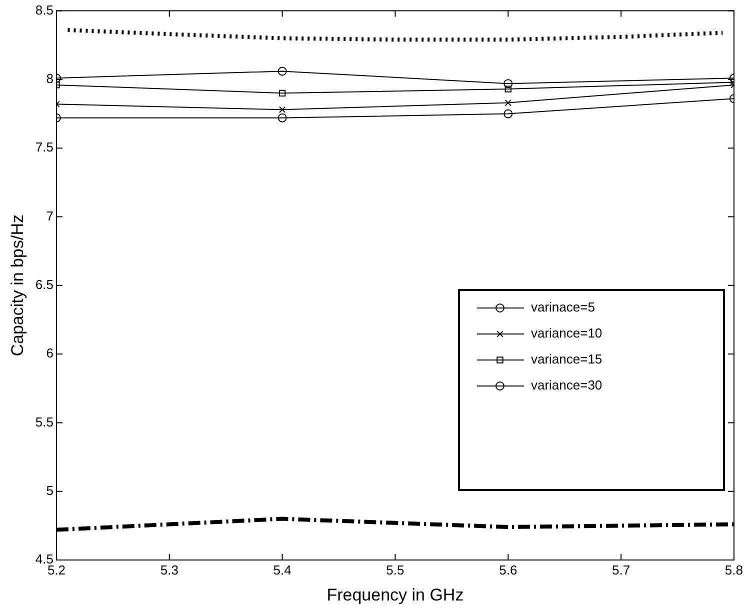 This screenshot has height=614, width=746. Describe the element at coordinates (50, 353) in the screenshot. I see `y-tick-label: 6` at that location.